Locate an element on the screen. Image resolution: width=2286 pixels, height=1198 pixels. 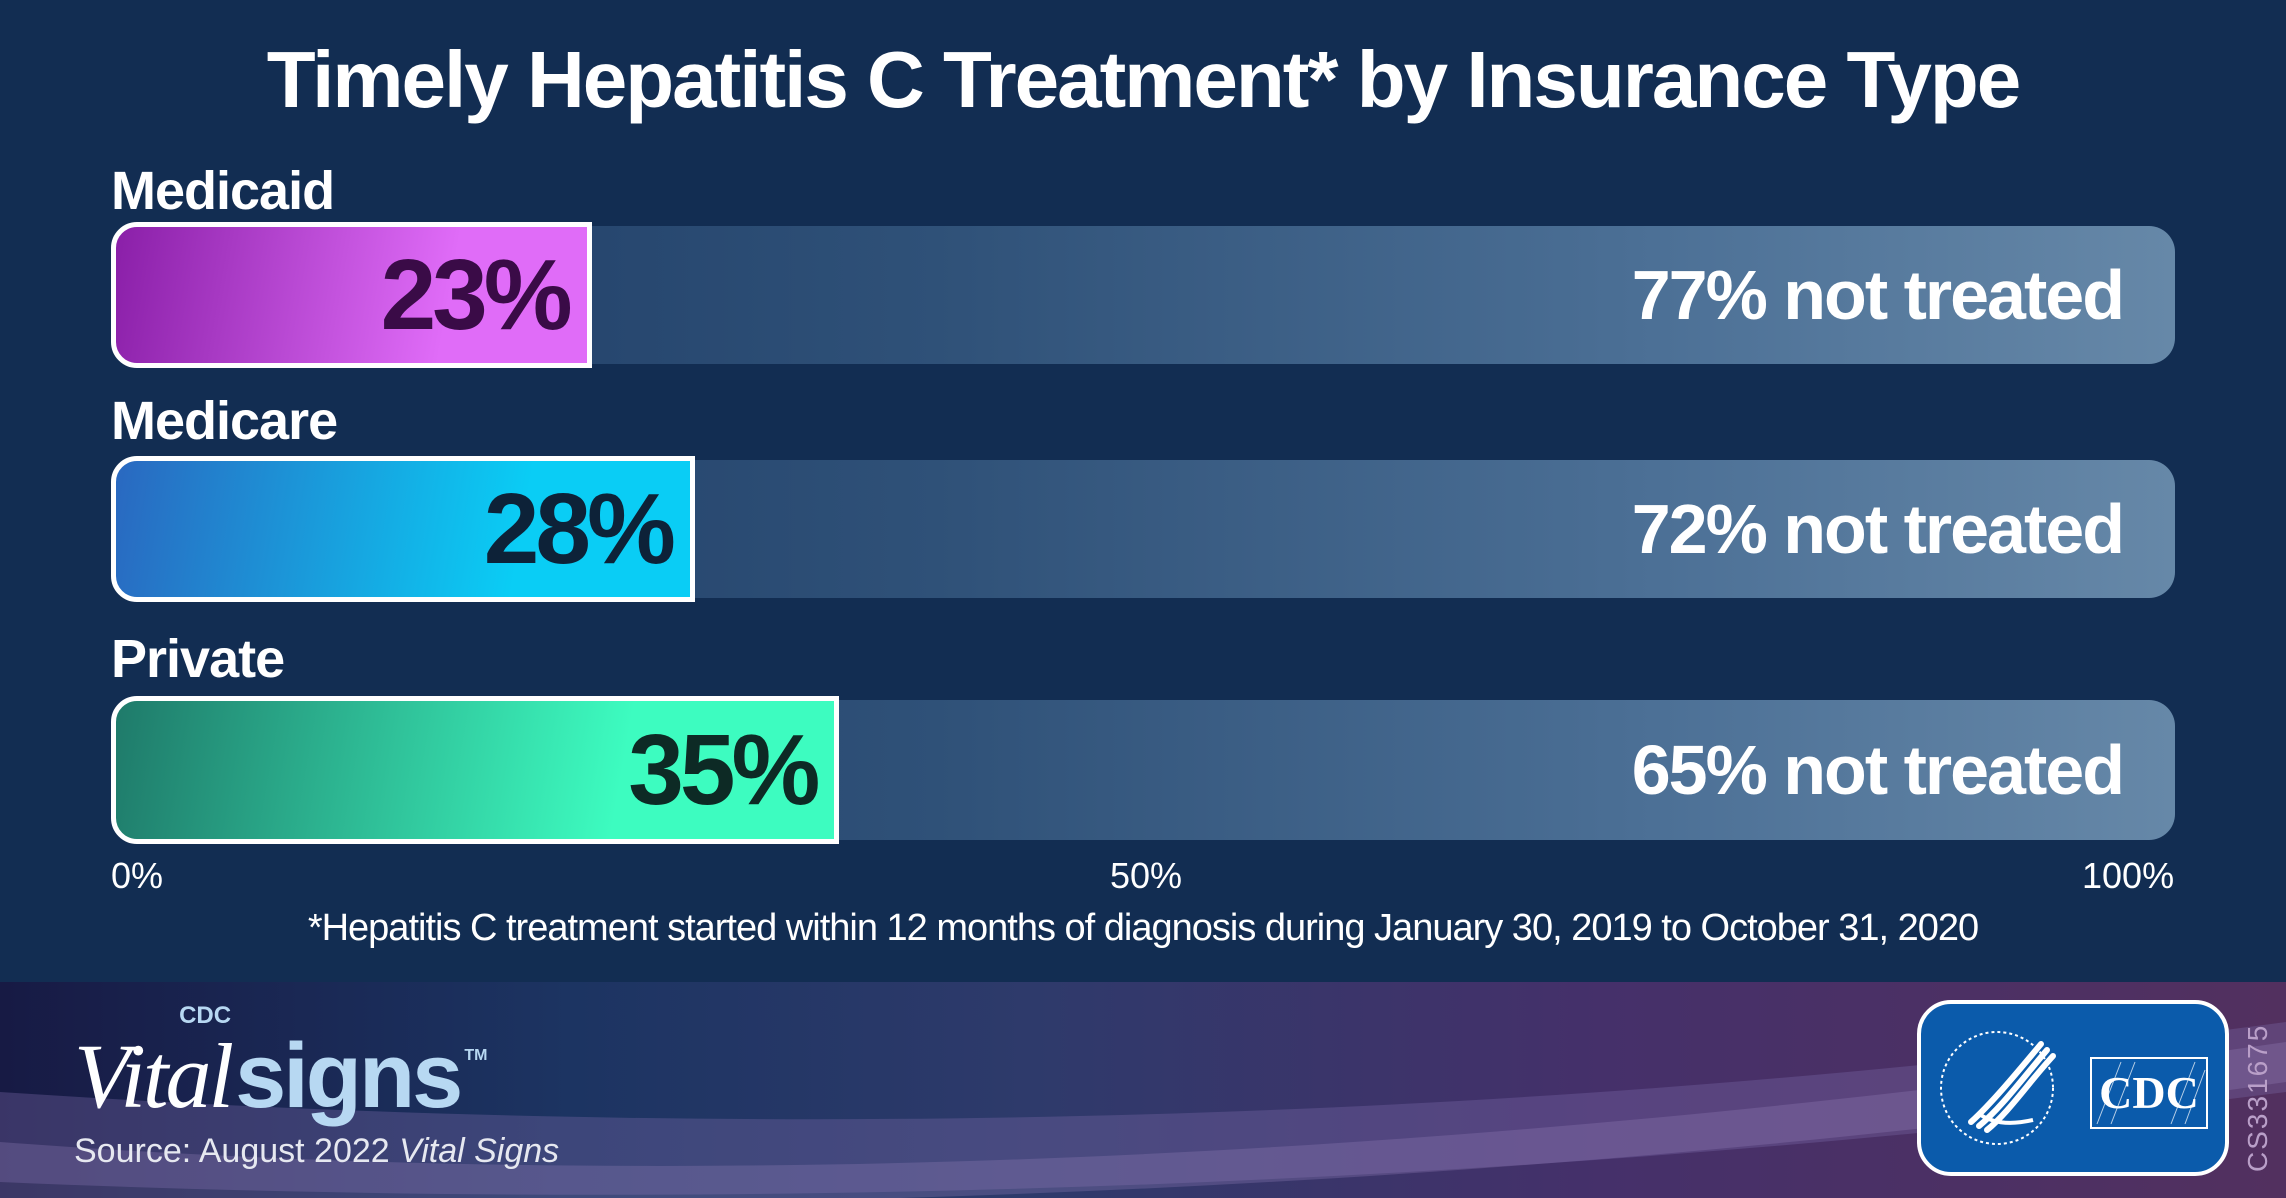
not-treated-bar-medicaid: 77% not treated 23% is located at coordinates (1143, 295).